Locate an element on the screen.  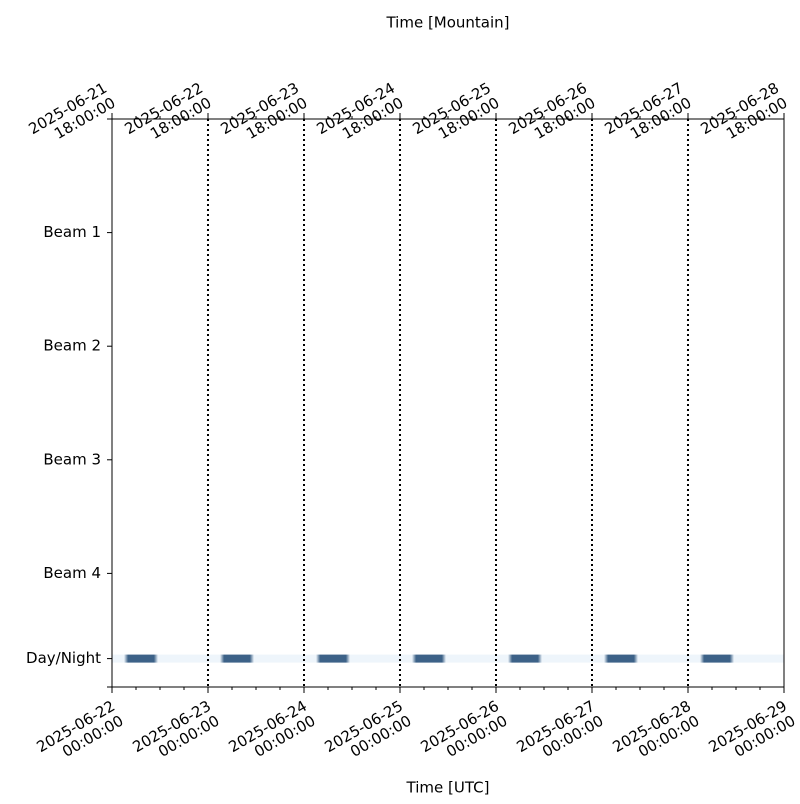
x-tick-label: 2025-06-2400:00:00 is located at coordinates (271, 734).